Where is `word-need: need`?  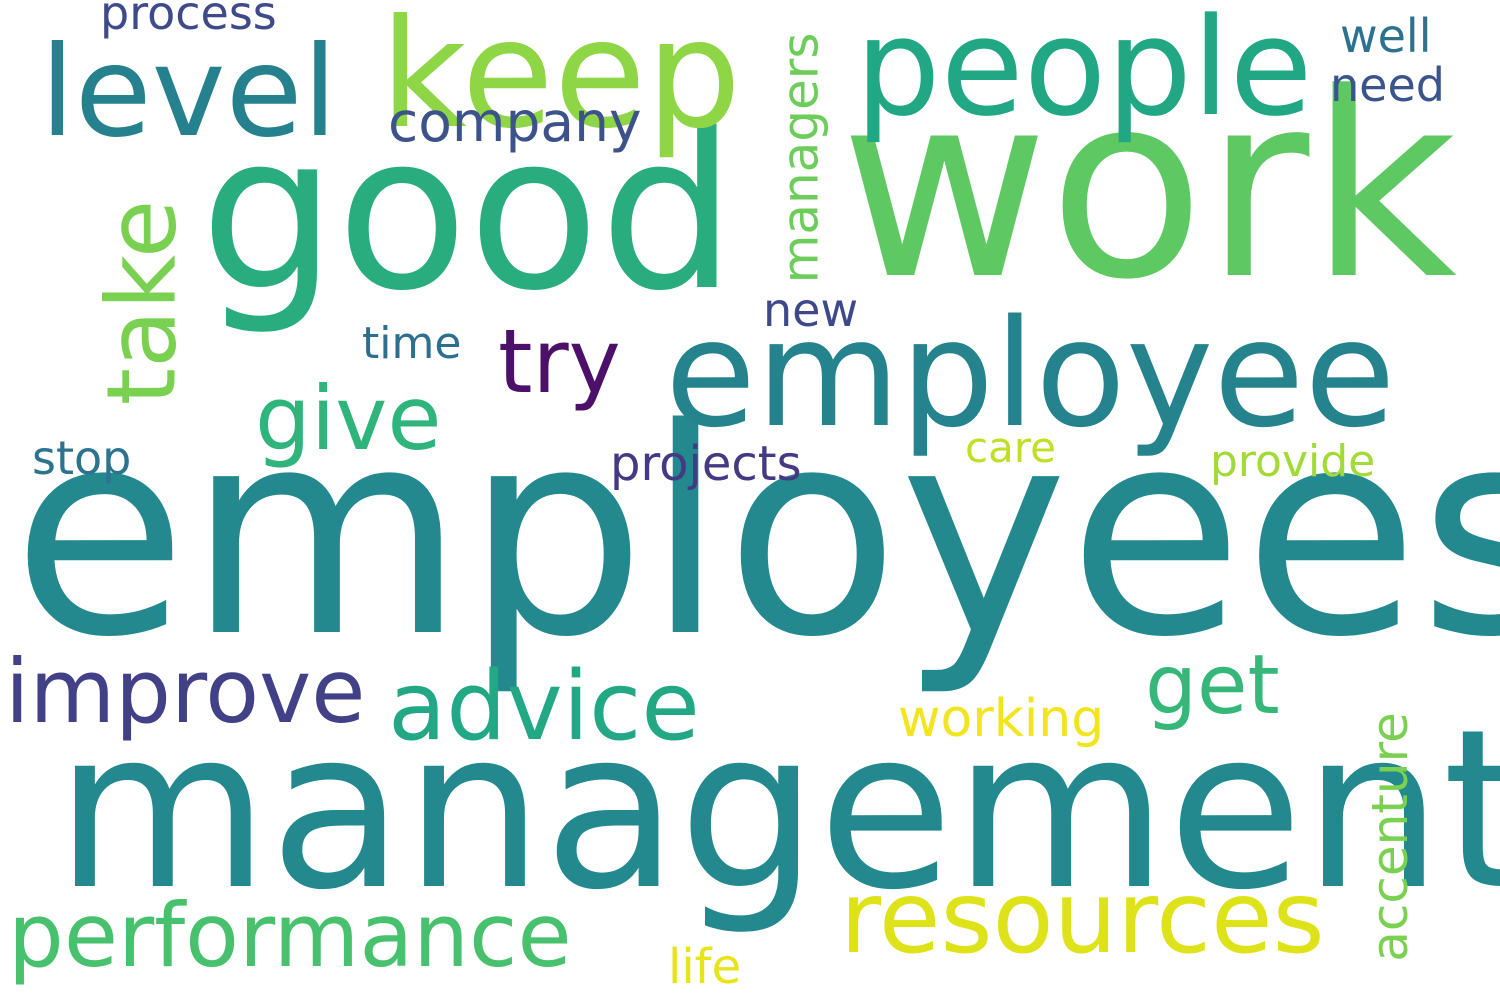 word-need: need is located at coordinates (1387, 85).